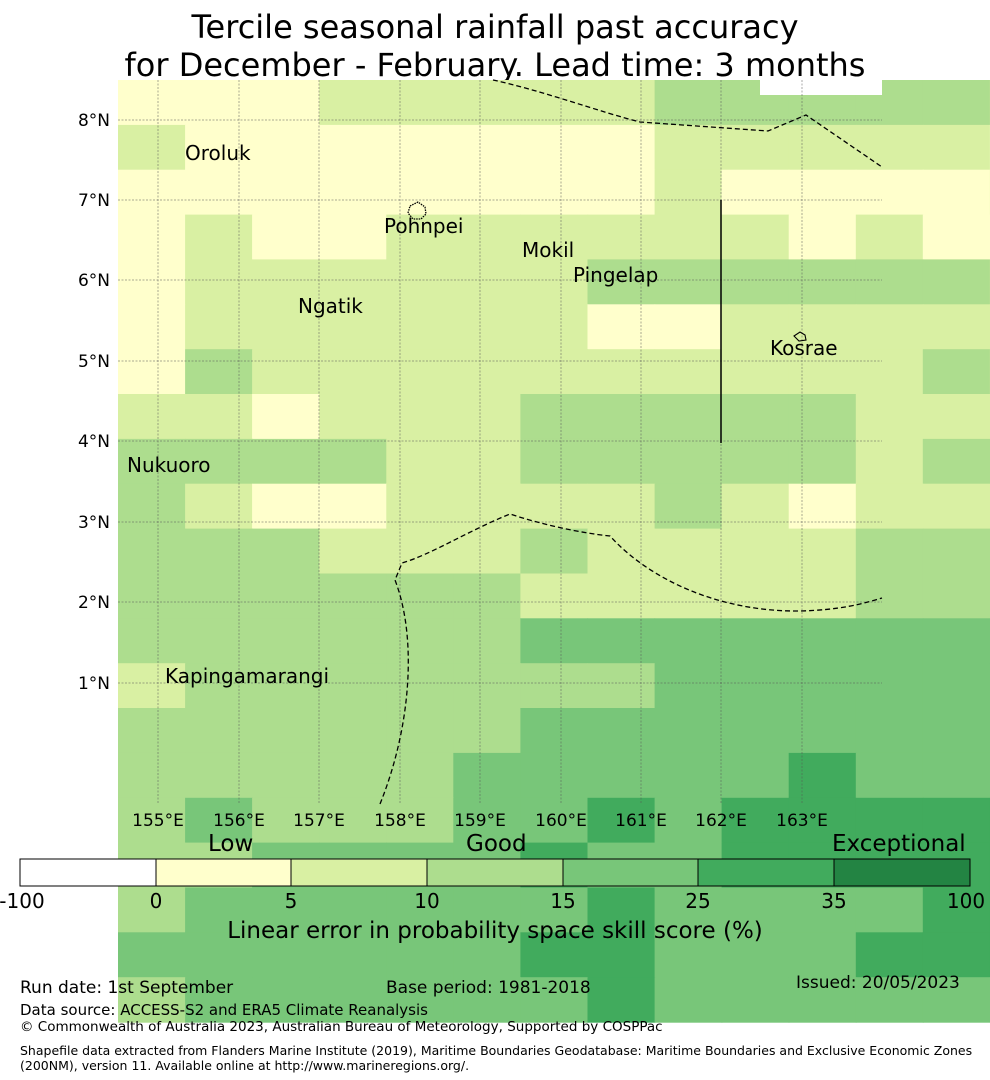  What do you see at coordinates (966, 901) in the screenshot?
I see `colorbar-tick: 100` at bounding box center [966, 901].